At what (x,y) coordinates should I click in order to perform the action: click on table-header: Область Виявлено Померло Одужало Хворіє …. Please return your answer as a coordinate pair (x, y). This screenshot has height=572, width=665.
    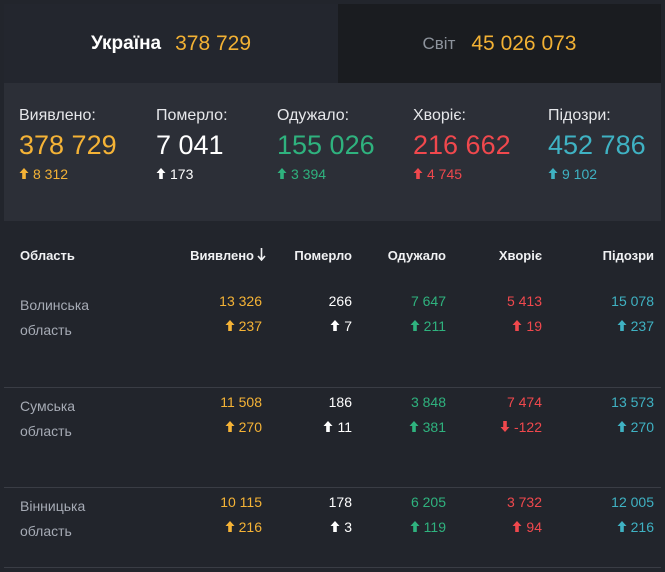
    Looking at the image, I should click on (332, 254).